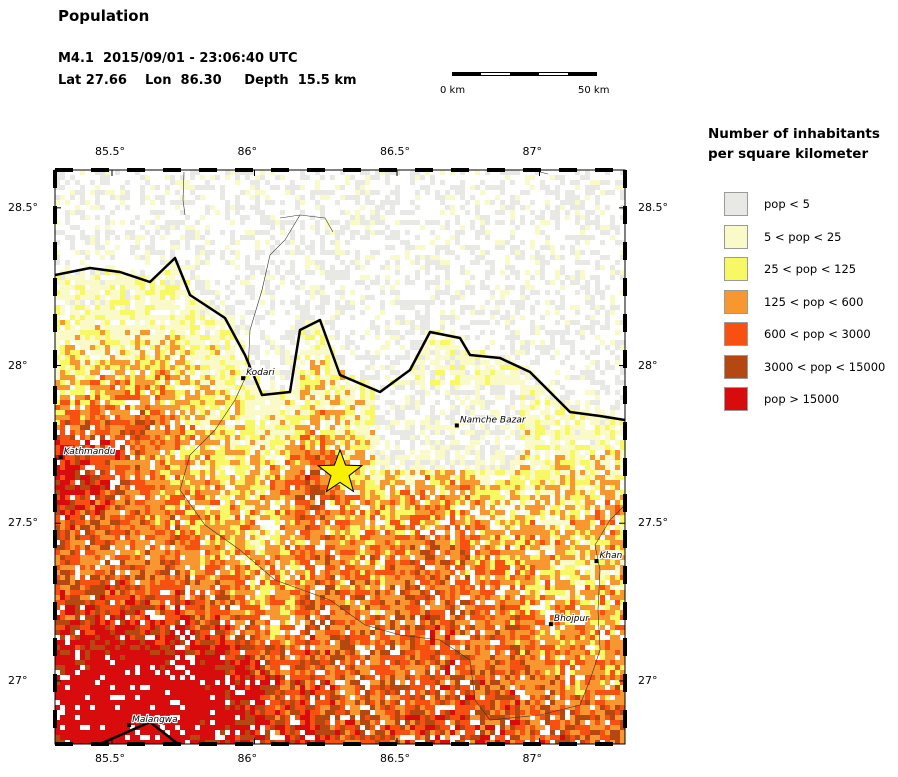  What do you see at coordinates (260, 373) in the screenshot?
I see `city-label: Kodari` at bounding box center [260, 373].